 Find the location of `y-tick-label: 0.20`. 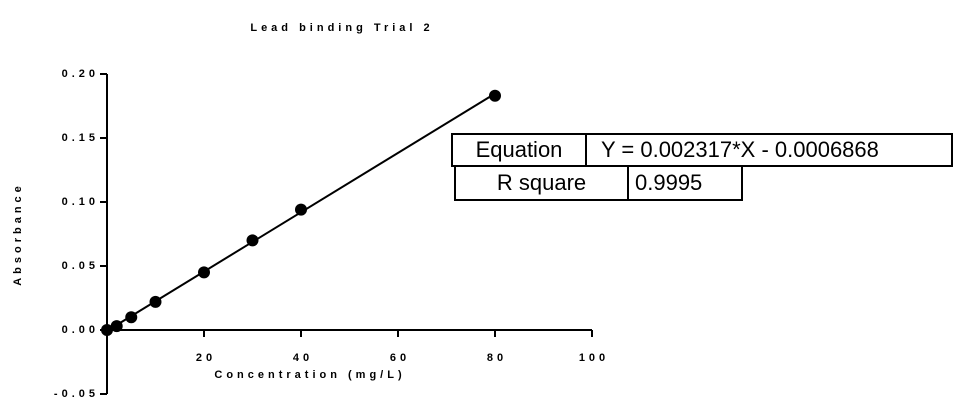

y-tick-label: 0.20 is located at coordinates (80, 74).